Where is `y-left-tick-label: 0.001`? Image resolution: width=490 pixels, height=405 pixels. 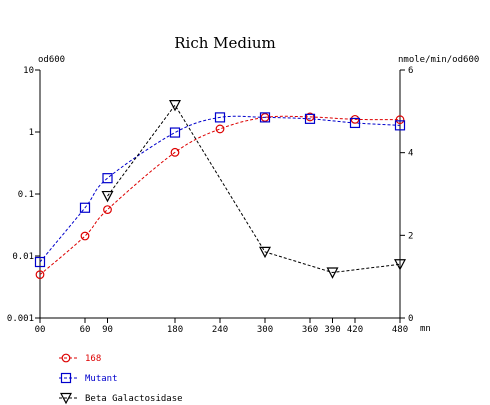 y-left-tick-label: 0.001 is located at coordinates (20, 319).